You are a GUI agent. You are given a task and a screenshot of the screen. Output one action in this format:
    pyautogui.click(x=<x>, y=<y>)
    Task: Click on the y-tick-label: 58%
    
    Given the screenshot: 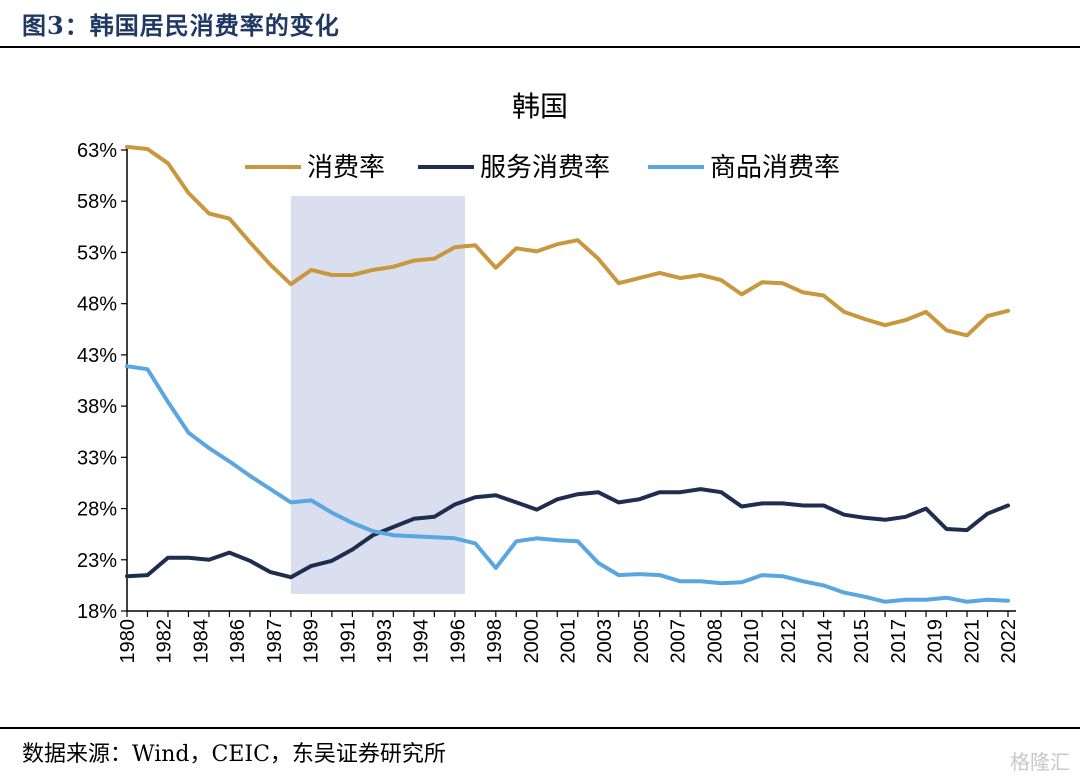 What is the action you would take?
    pyautogui.click(x=97, y=202)
    